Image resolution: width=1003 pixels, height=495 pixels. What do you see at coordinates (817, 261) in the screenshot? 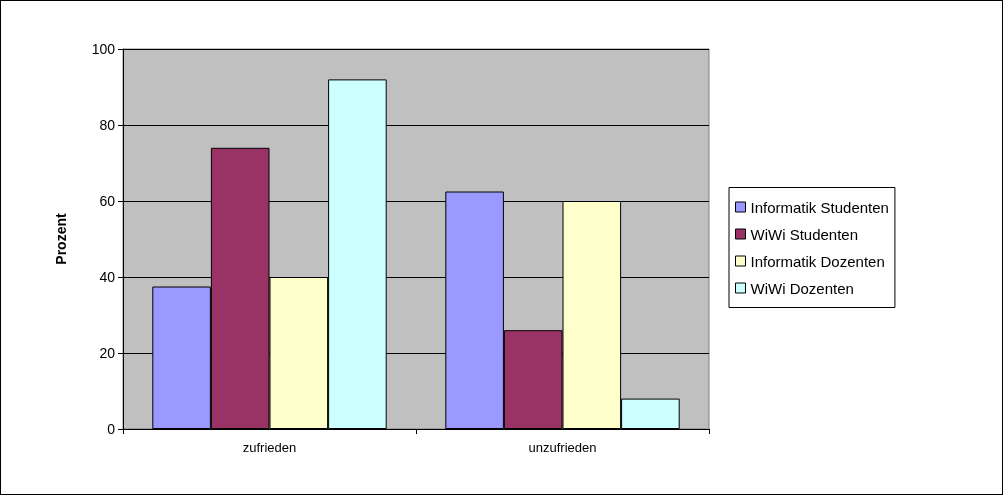
I see `legend-label: Informatik Dozenten` at bounding box center [817, 261].